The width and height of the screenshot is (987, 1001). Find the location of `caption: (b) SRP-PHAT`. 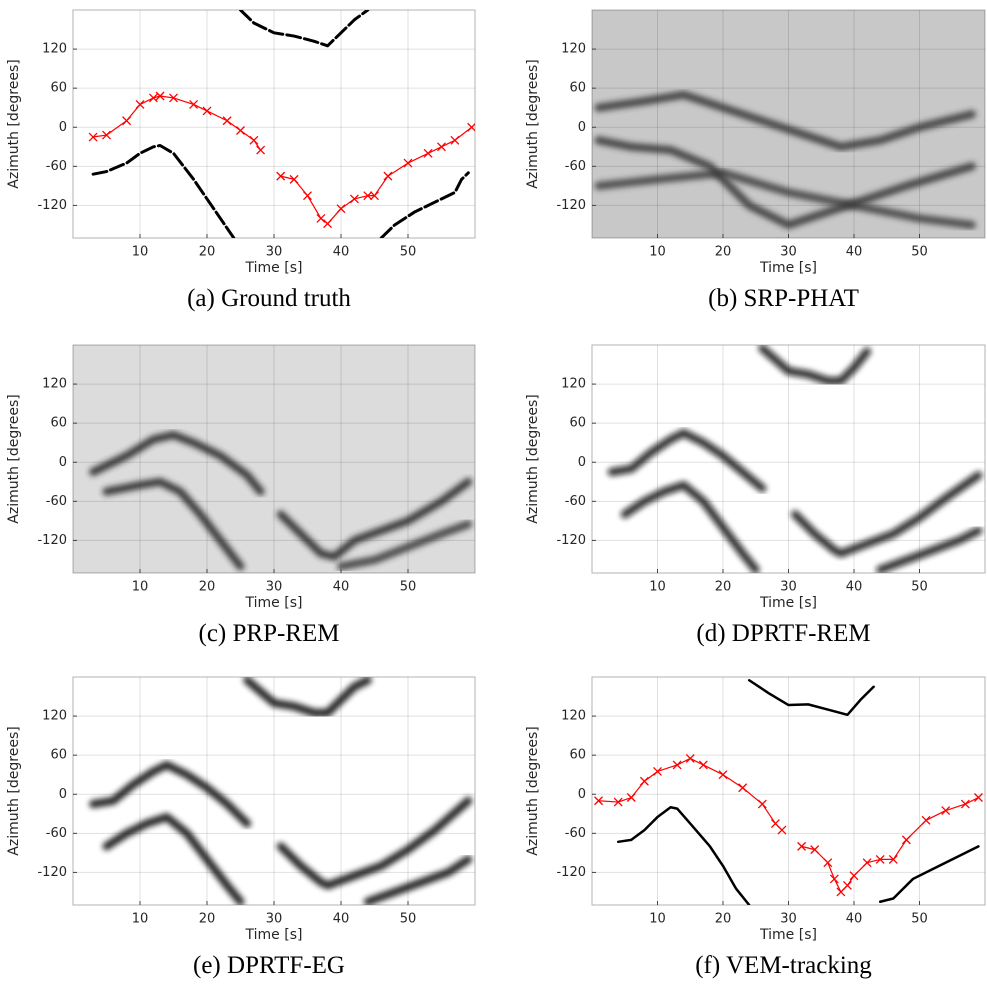

caption: (b) SRP-PHAT is located at coordinates (783, 298).